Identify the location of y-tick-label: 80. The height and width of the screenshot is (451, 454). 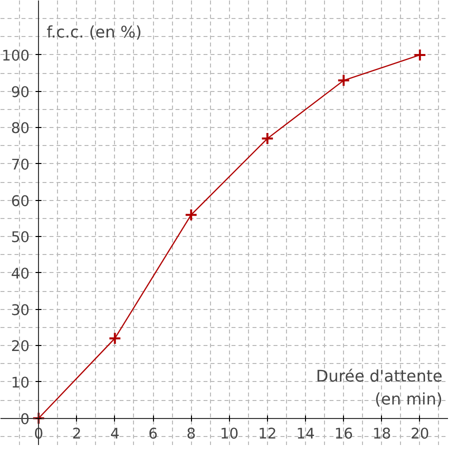
(20, 129).